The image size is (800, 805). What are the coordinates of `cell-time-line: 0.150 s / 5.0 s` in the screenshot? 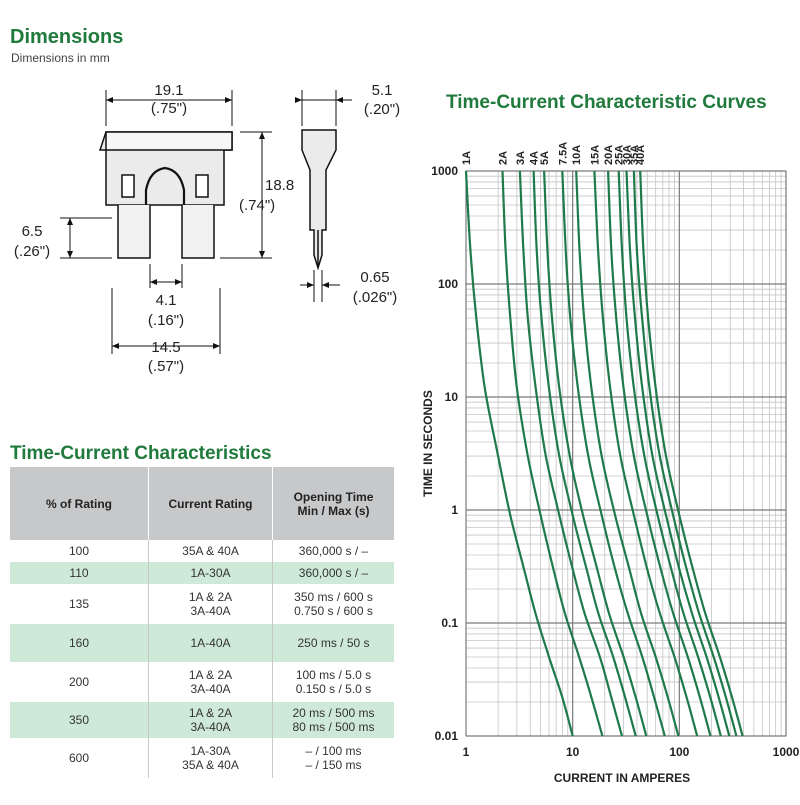 It's located at (333, 689).